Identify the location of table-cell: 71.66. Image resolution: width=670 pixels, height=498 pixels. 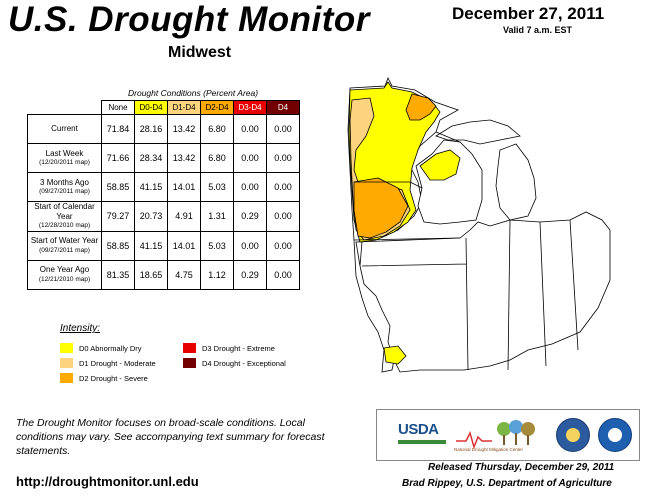
(118, 158).